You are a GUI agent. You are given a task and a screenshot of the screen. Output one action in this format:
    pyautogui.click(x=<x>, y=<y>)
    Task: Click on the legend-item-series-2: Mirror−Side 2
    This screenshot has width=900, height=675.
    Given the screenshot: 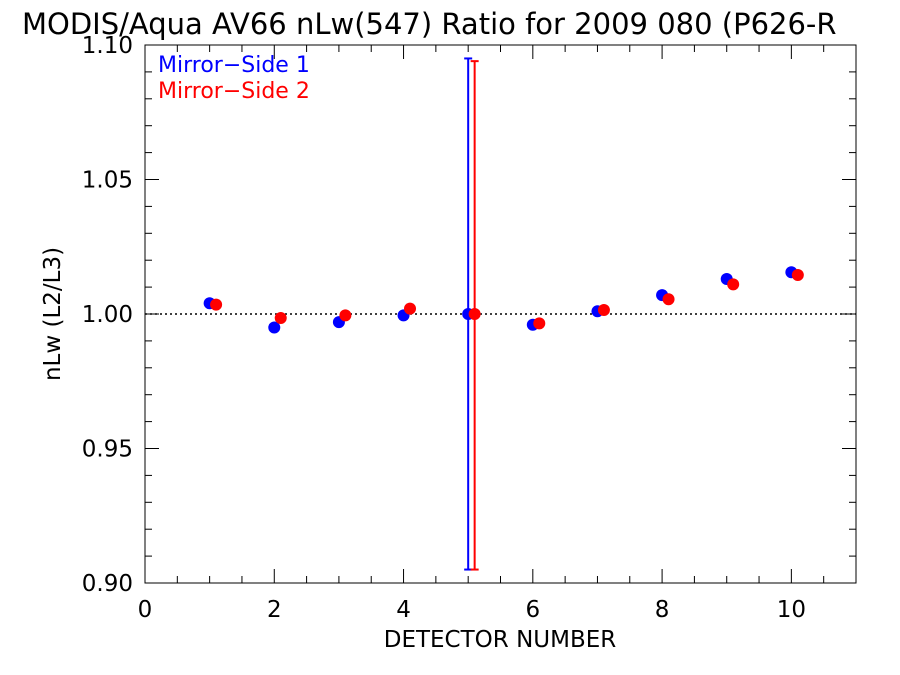 What is the action you would take?
    pyautogui.click(x=234, y=91)
    